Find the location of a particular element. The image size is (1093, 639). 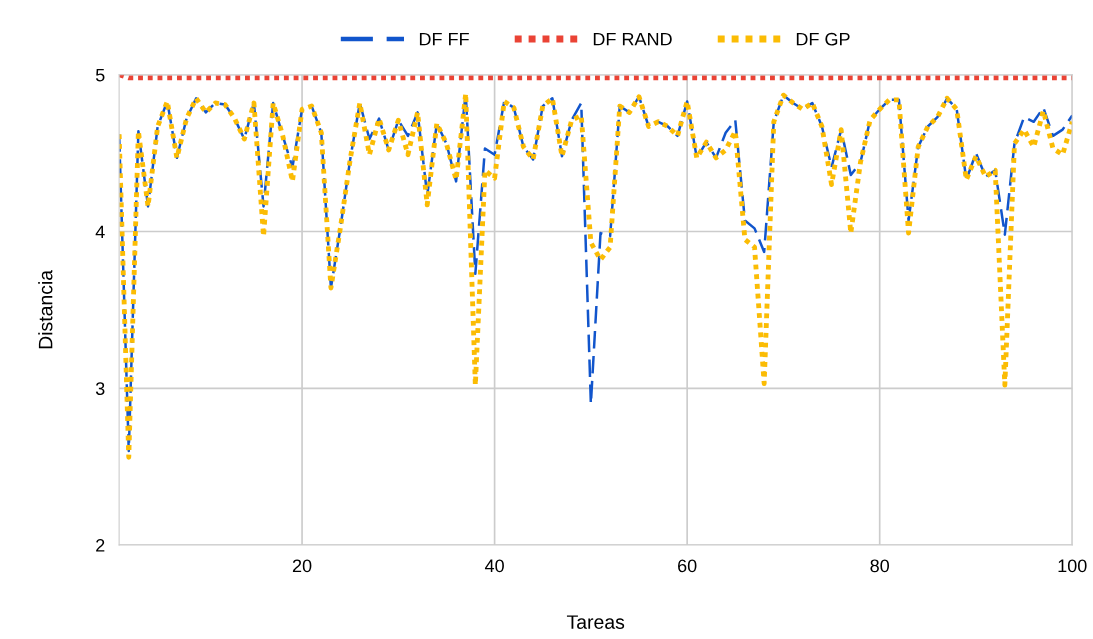

x-tick-label: 20 is located at coordinates (302, 566).